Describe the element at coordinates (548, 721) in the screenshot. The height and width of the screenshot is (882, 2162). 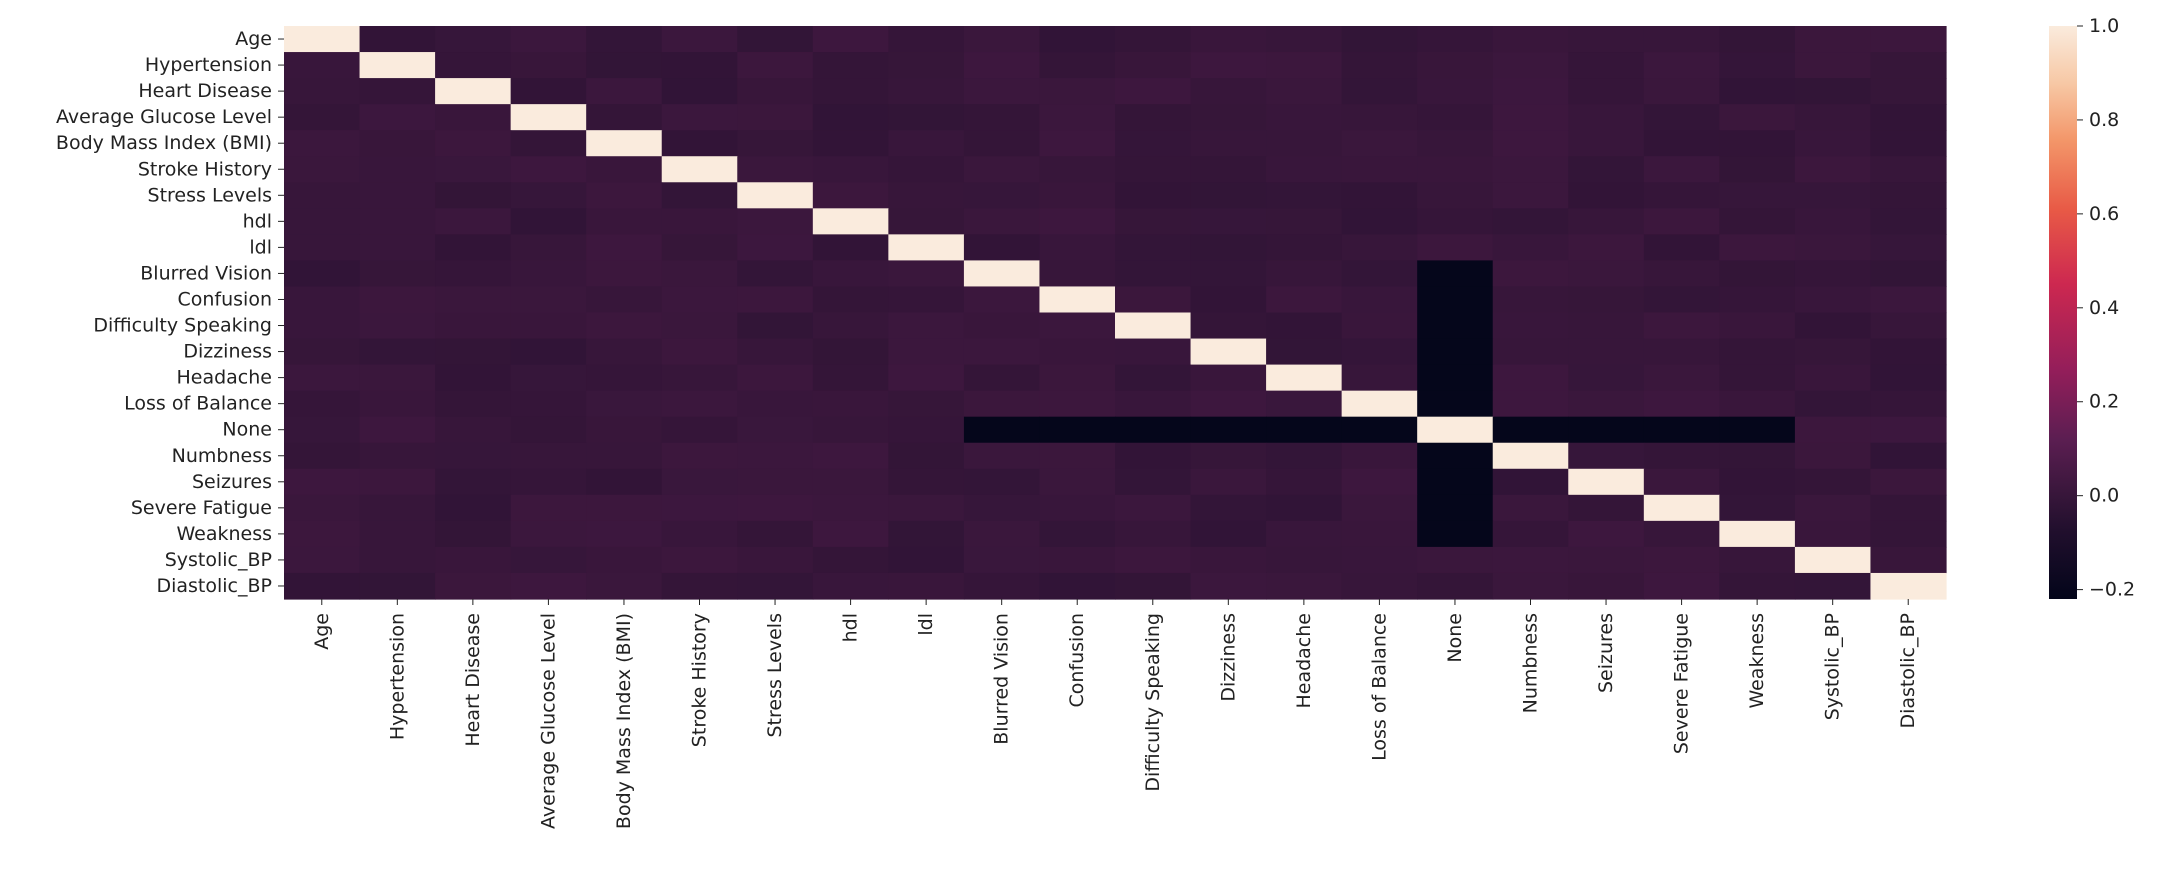
I see `x-tick-label: Average Glucose Level` at that location.